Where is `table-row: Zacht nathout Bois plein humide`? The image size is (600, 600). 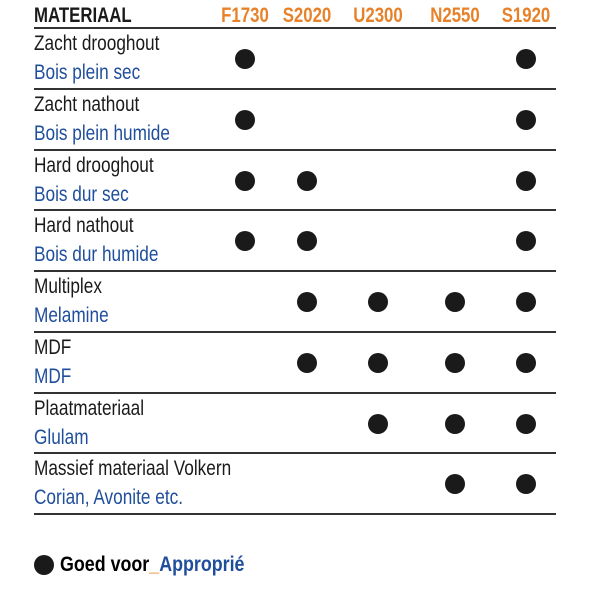
table-row: Zacht nathout Bois plein humide is located at coordinates (295, 120).